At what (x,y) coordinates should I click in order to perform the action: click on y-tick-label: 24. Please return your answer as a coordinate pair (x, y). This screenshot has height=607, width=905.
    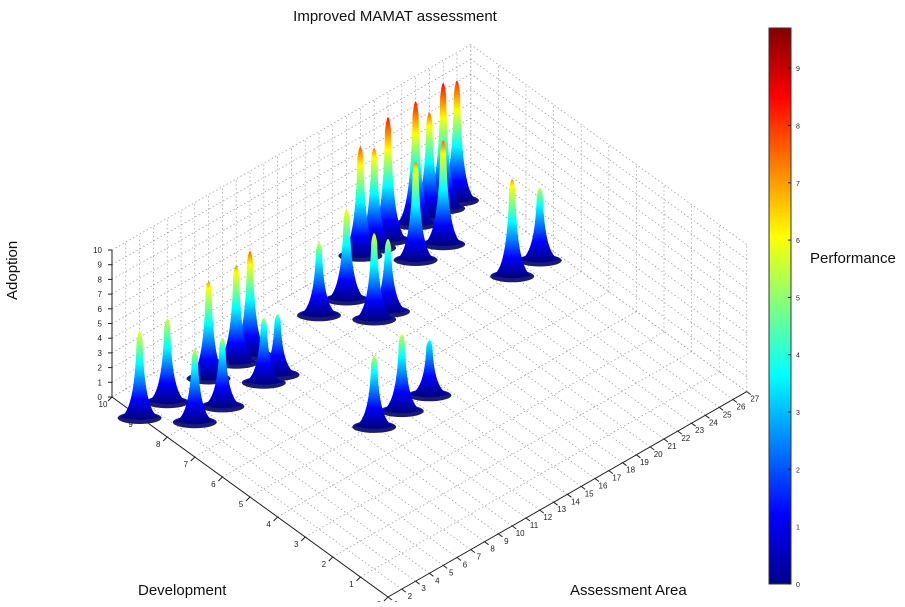
    Looking at the image, I should click on (713, 422).